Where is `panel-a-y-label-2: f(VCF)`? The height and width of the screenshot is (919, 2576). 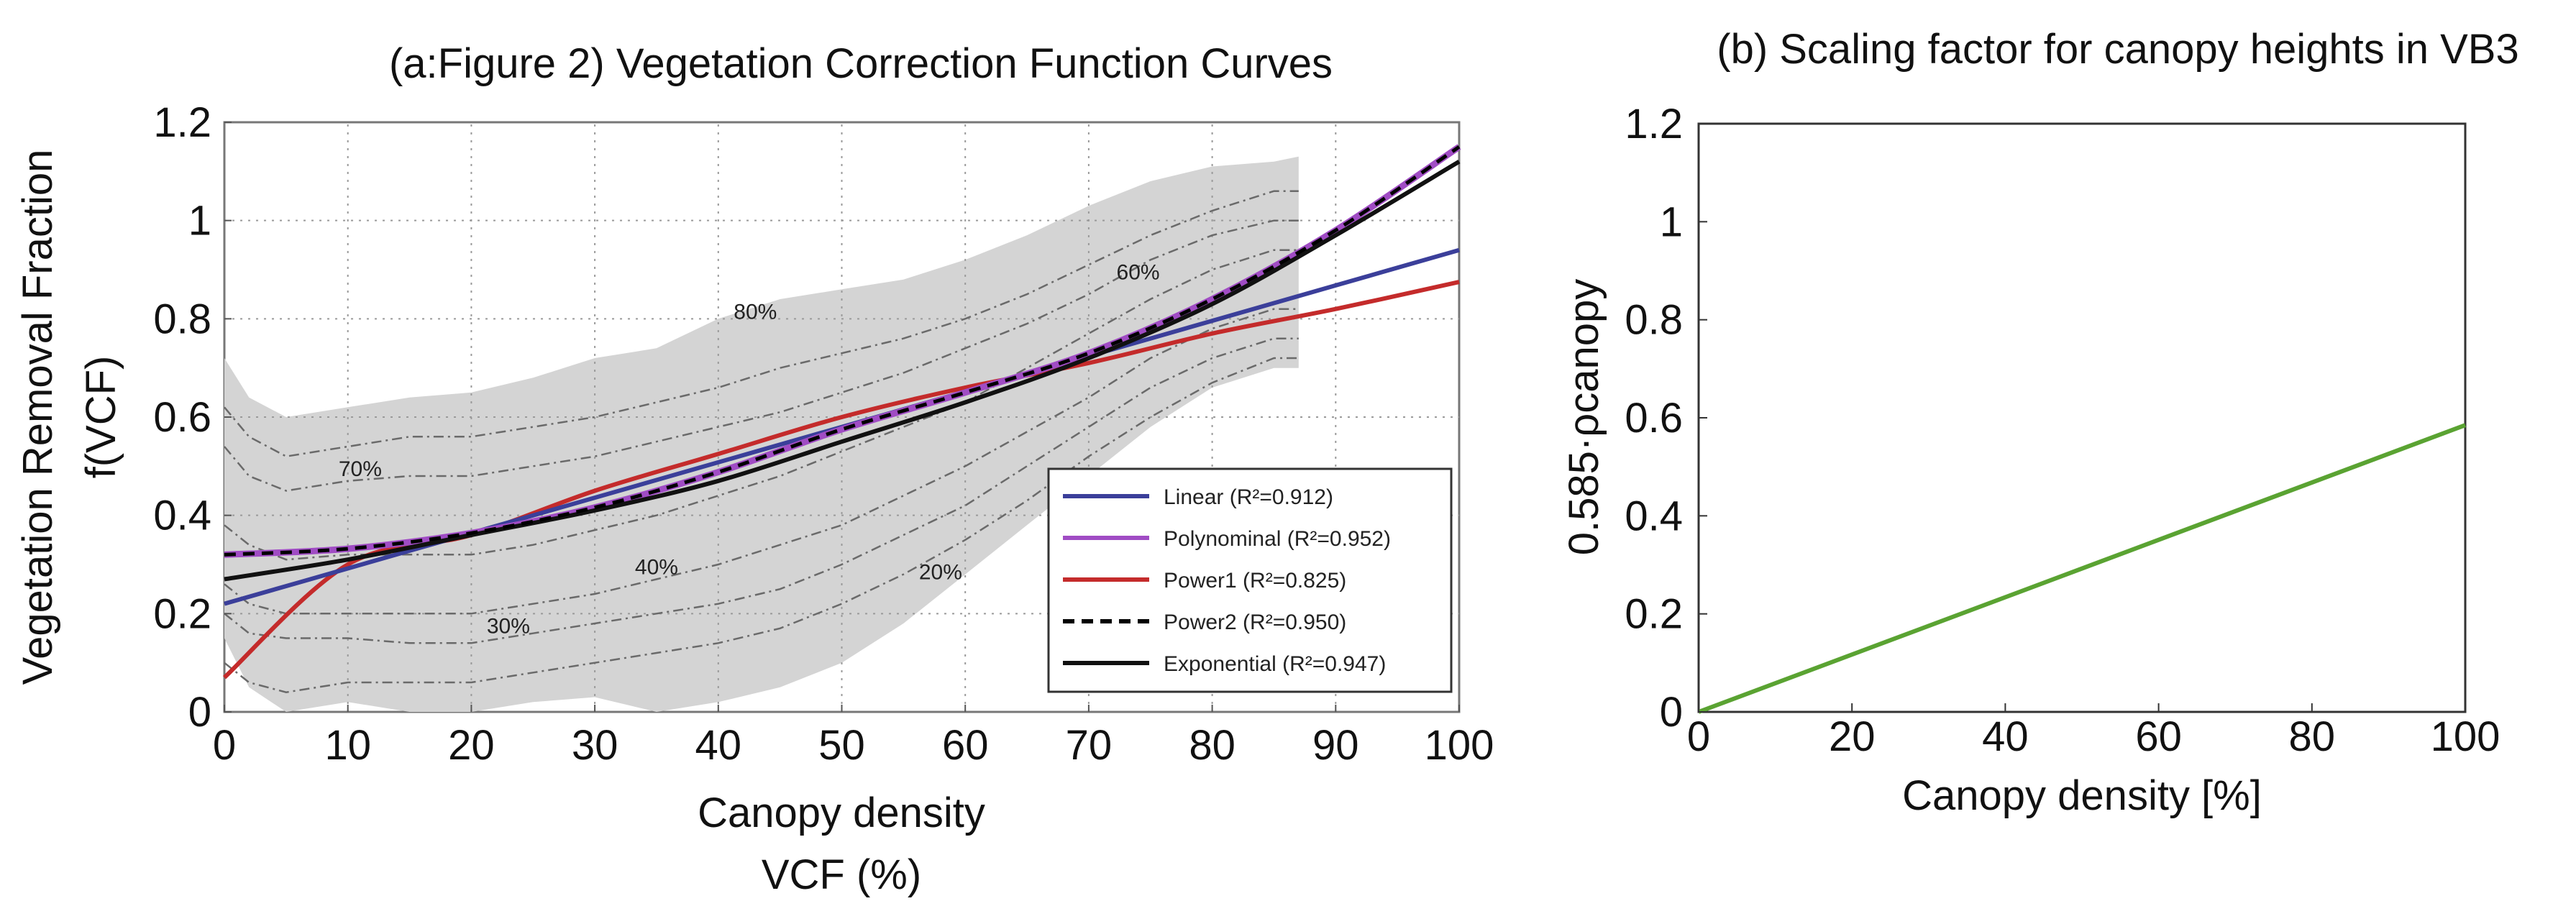 panel-a-y-label-2: f(VCF) is located at coordinates (101, 418).